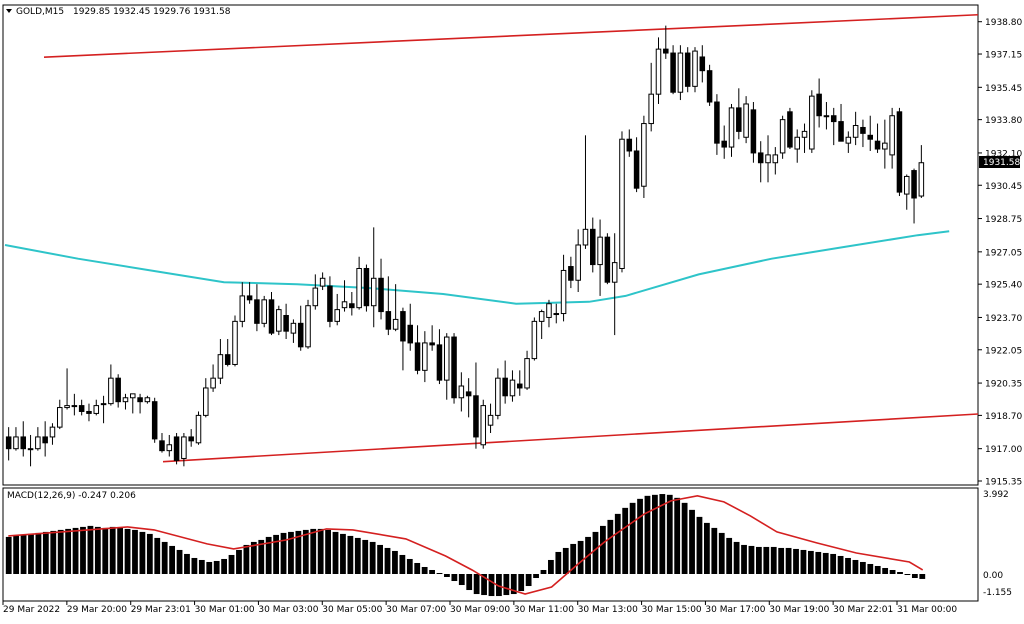  What do you see at coordinates (9, 11) in the screenshot?
I see `triangle-down-icon` at bounding box center [9, 11].